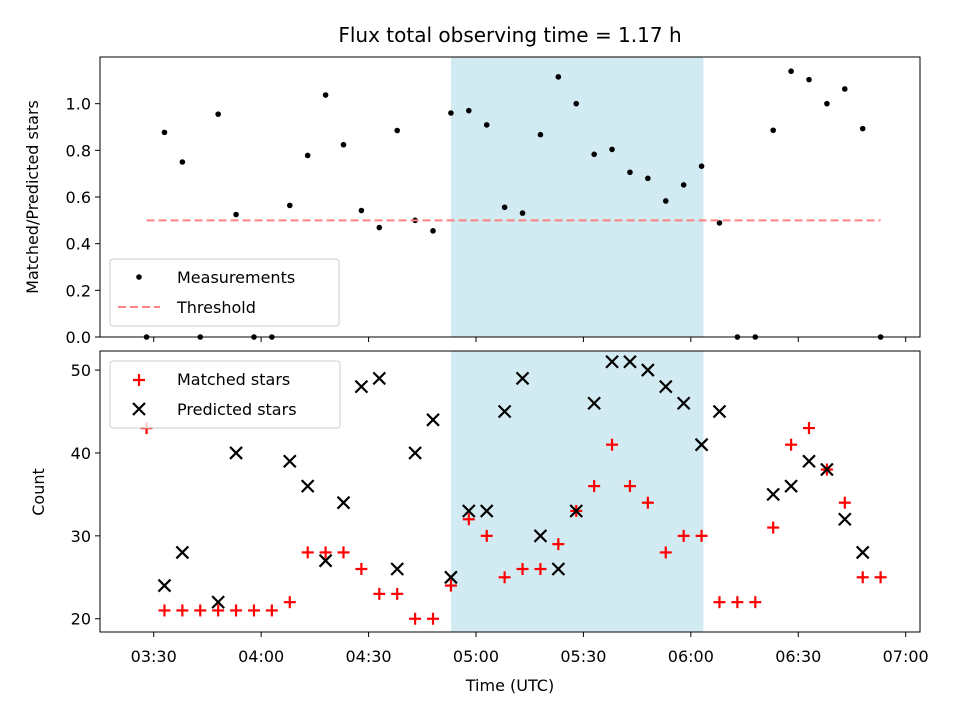  I want to click on x-tick-label: 05:00, so click(476, 656).